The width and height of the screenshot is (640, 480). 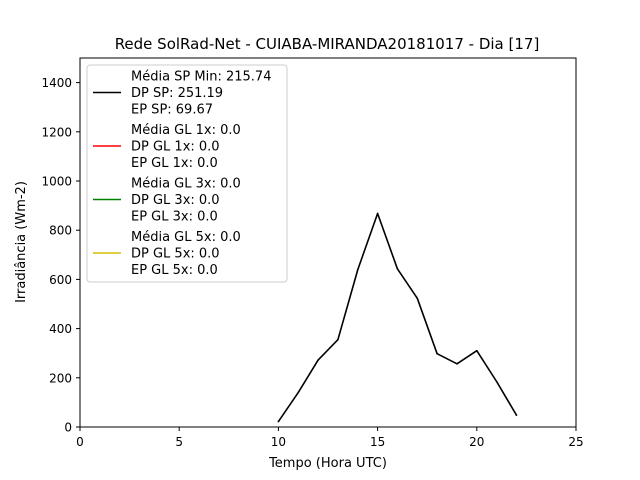 What do you see at coordinates (278, 442) in the screenshot?
I see `x-tick-label: 10` at bounding box center [278, 442].